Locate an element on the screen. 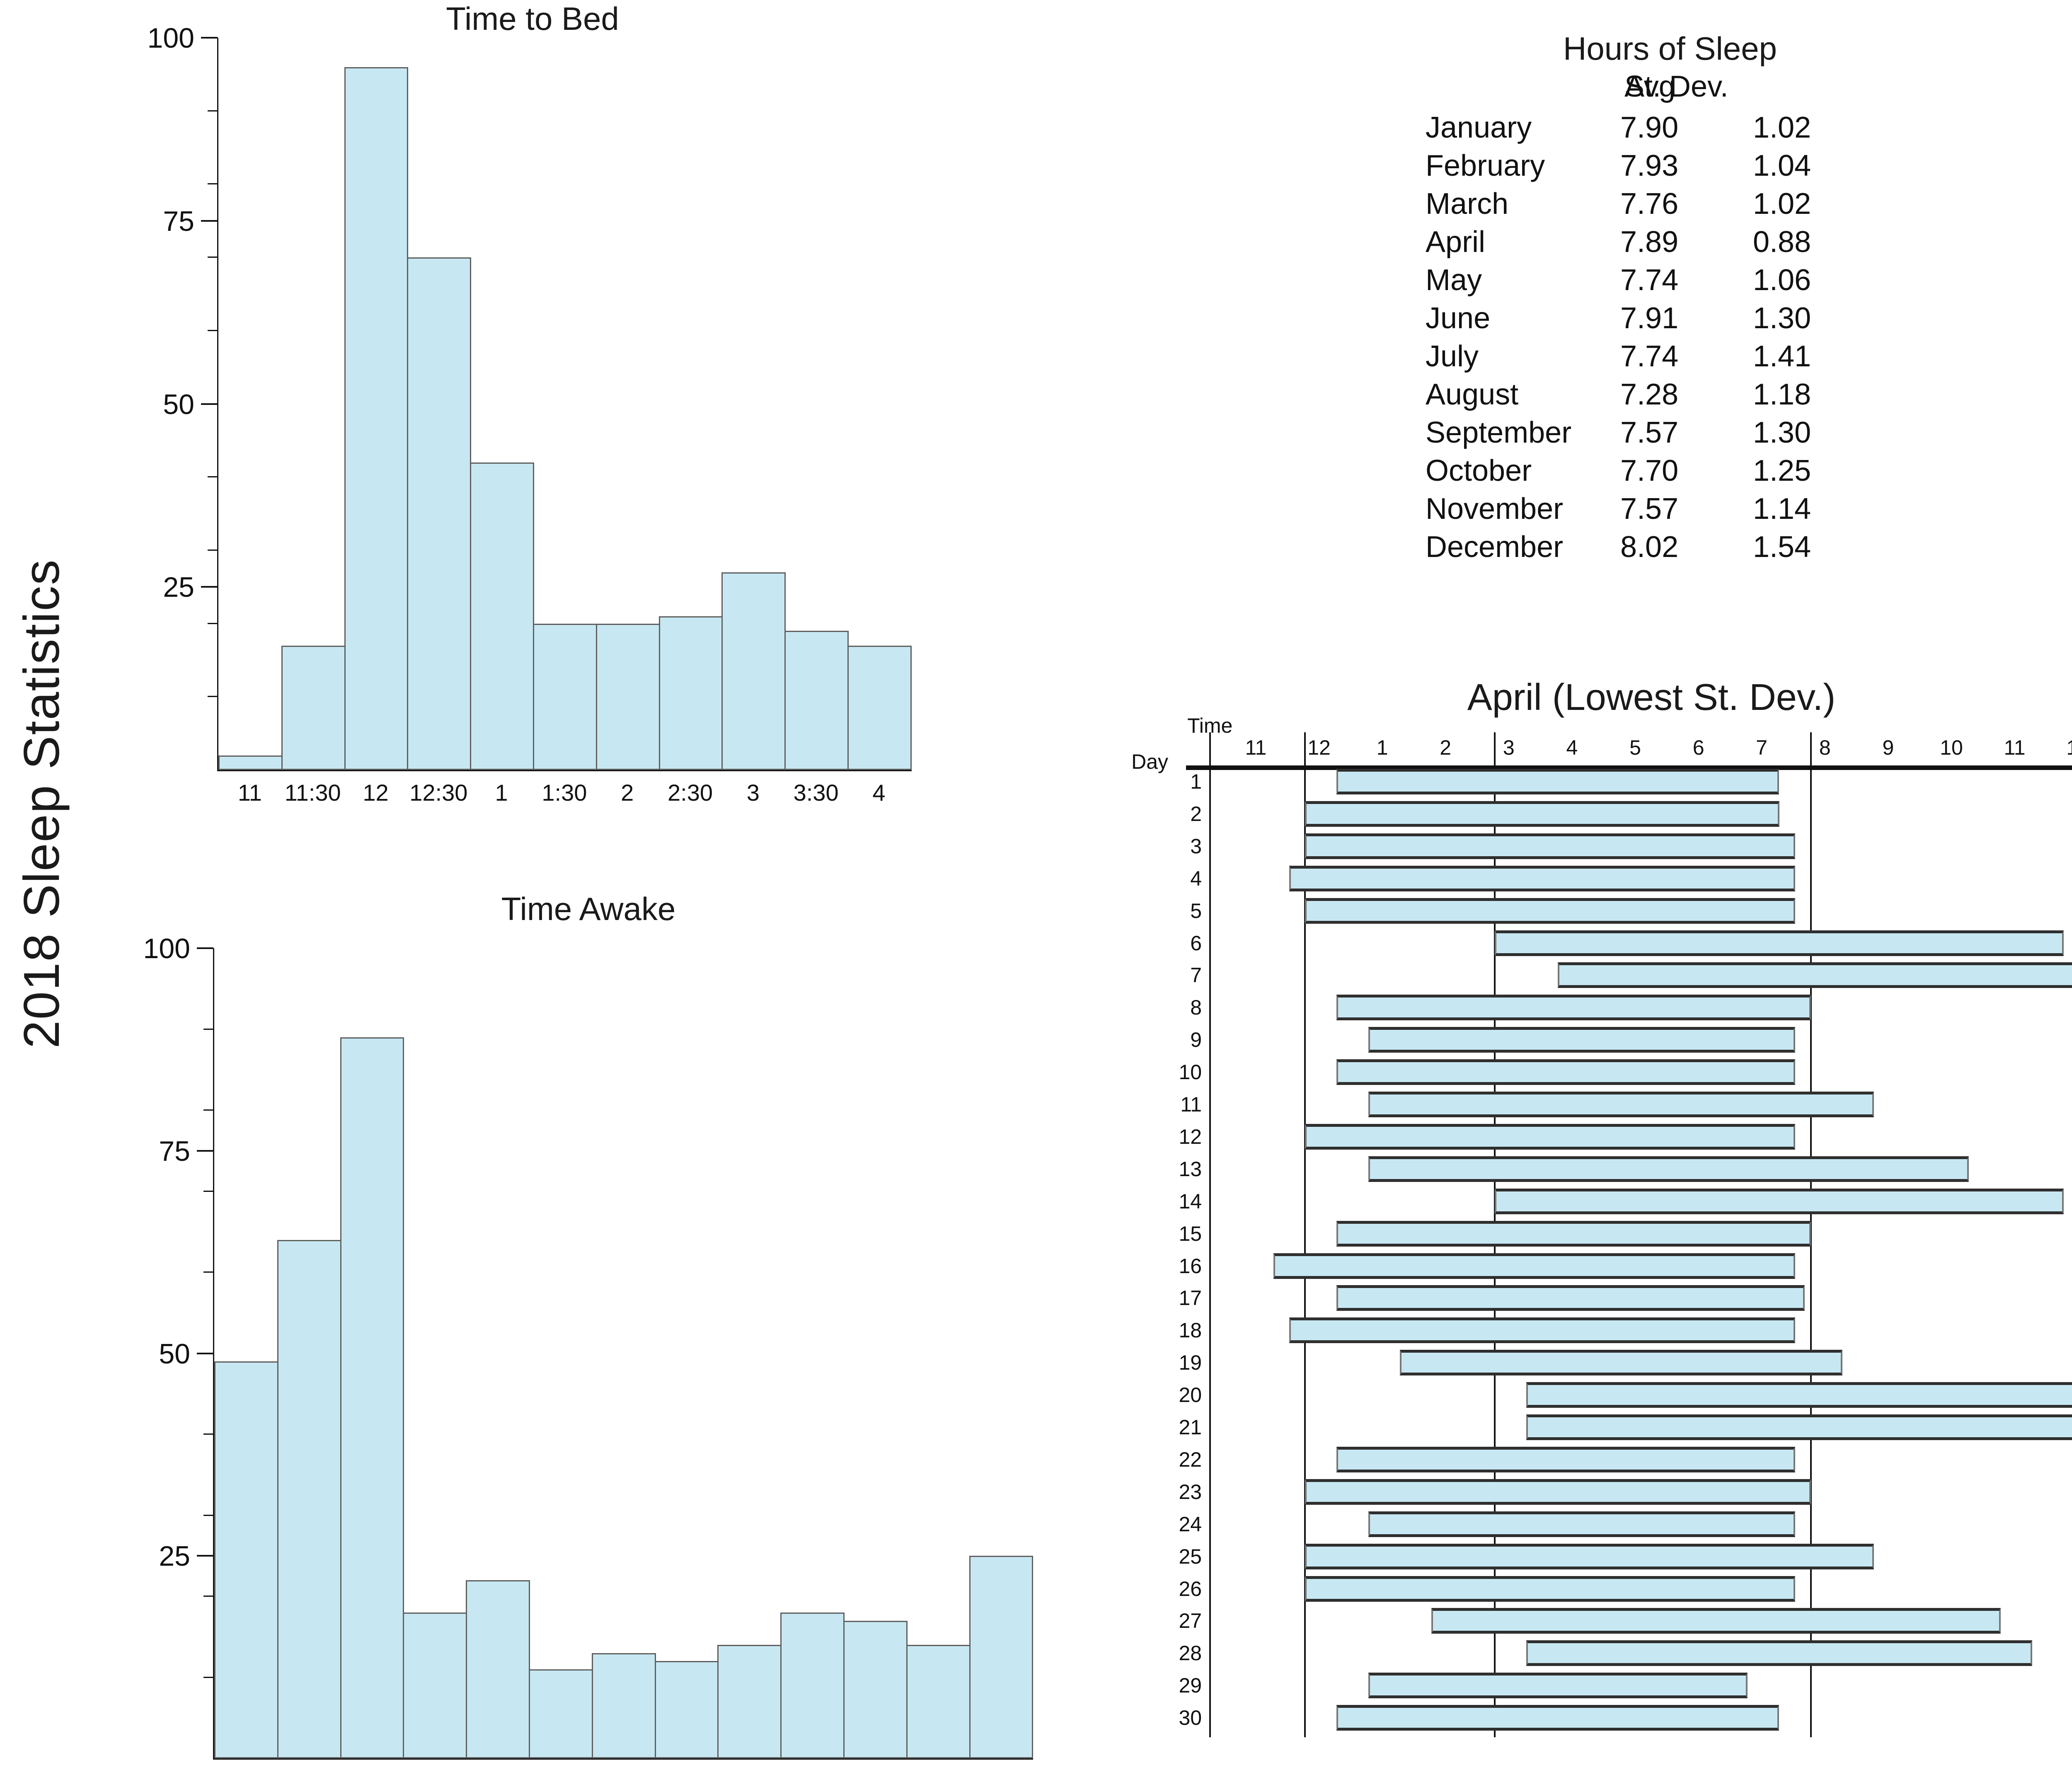 The height and width of the screenshot is (1770, 2072). x-tick-label: 4 is located at coordinates (879, 793).